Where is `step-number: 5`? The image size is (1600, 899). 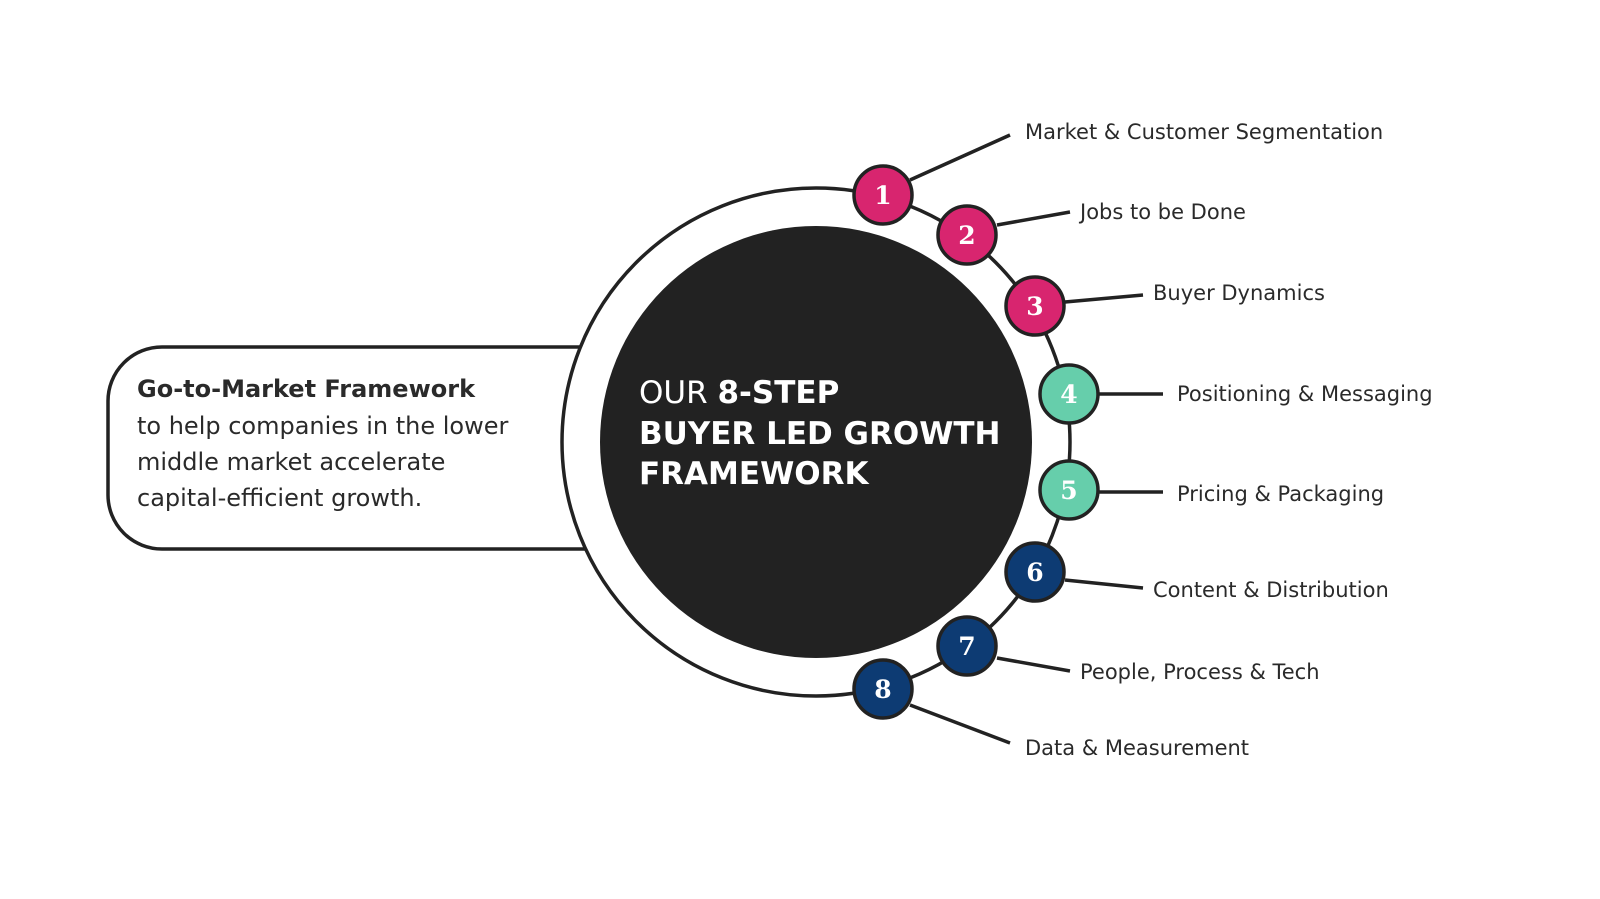 step-number: 5 is located at coordinates (1068, 490).